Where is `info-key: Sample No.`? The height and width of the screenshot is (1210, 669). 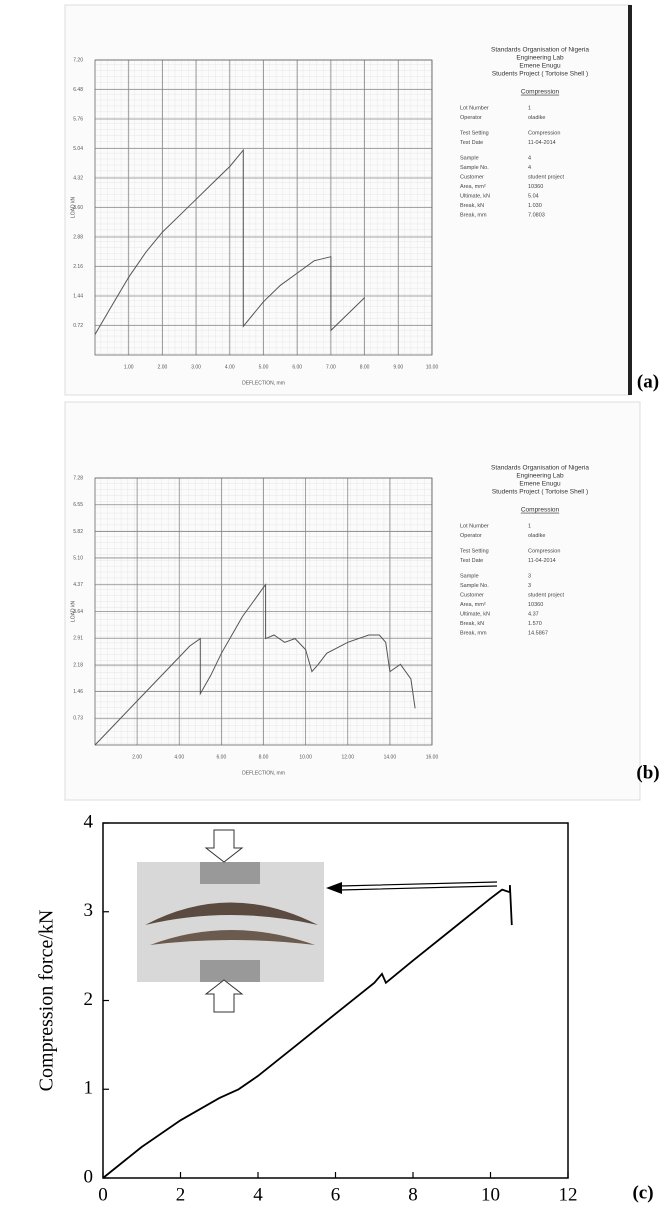 info-key: Sample No. is located at coordinates (474, 168).